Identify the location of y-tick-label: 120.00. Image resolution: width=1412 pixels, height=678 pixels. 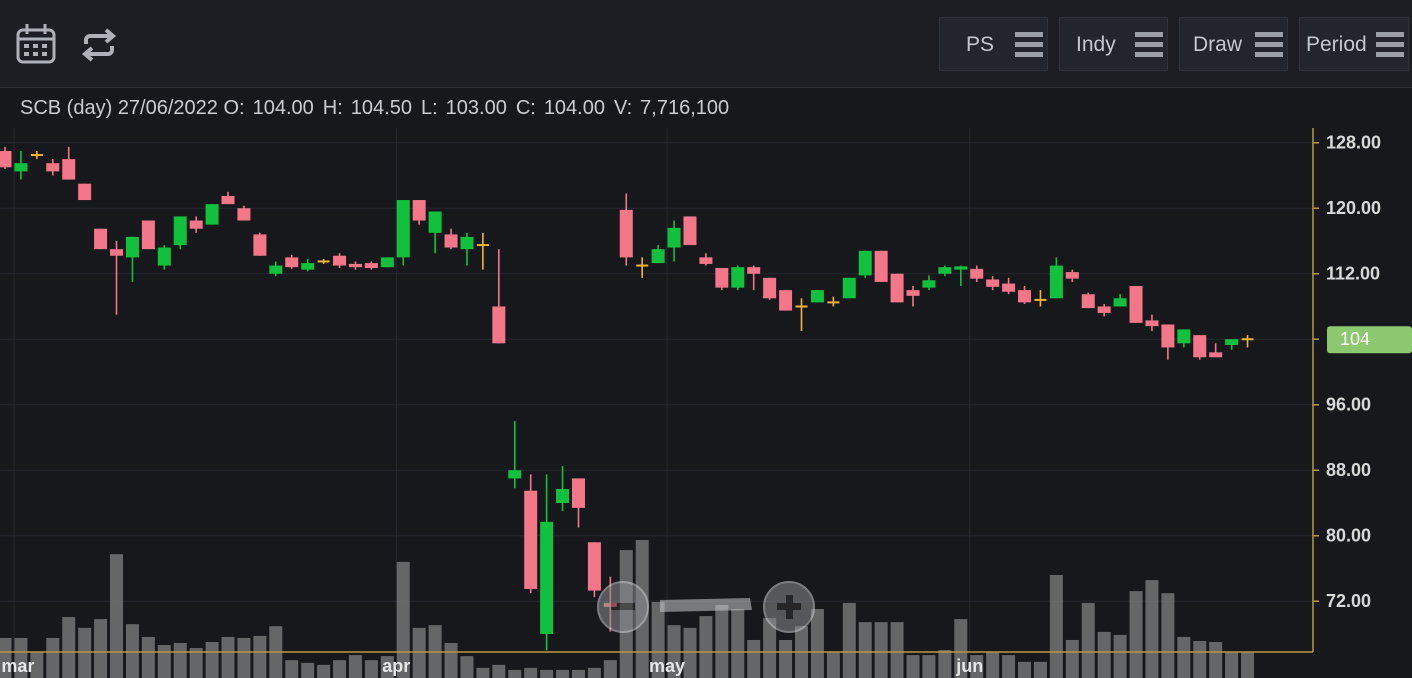
(1353, 208).